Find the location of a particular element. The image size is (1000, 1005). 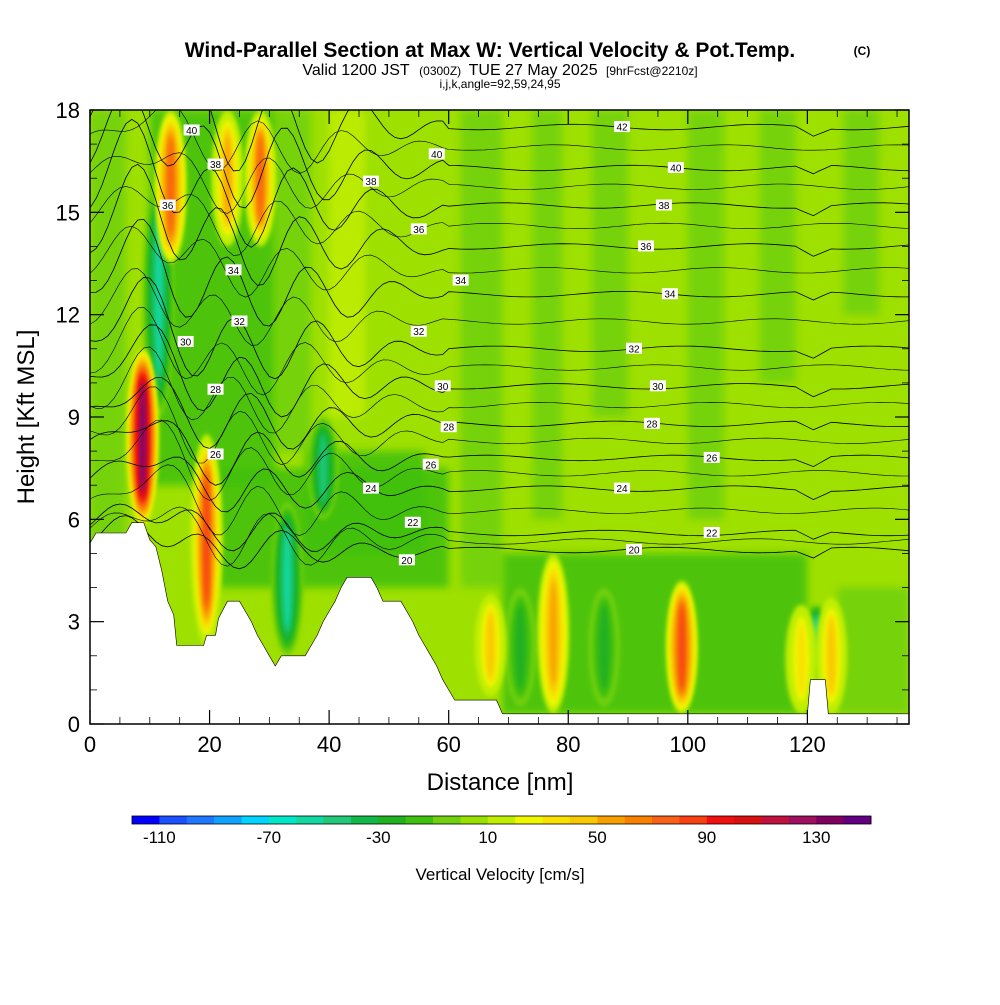

colorbar-tick-label: 130 is located at coordinates (816, 837).